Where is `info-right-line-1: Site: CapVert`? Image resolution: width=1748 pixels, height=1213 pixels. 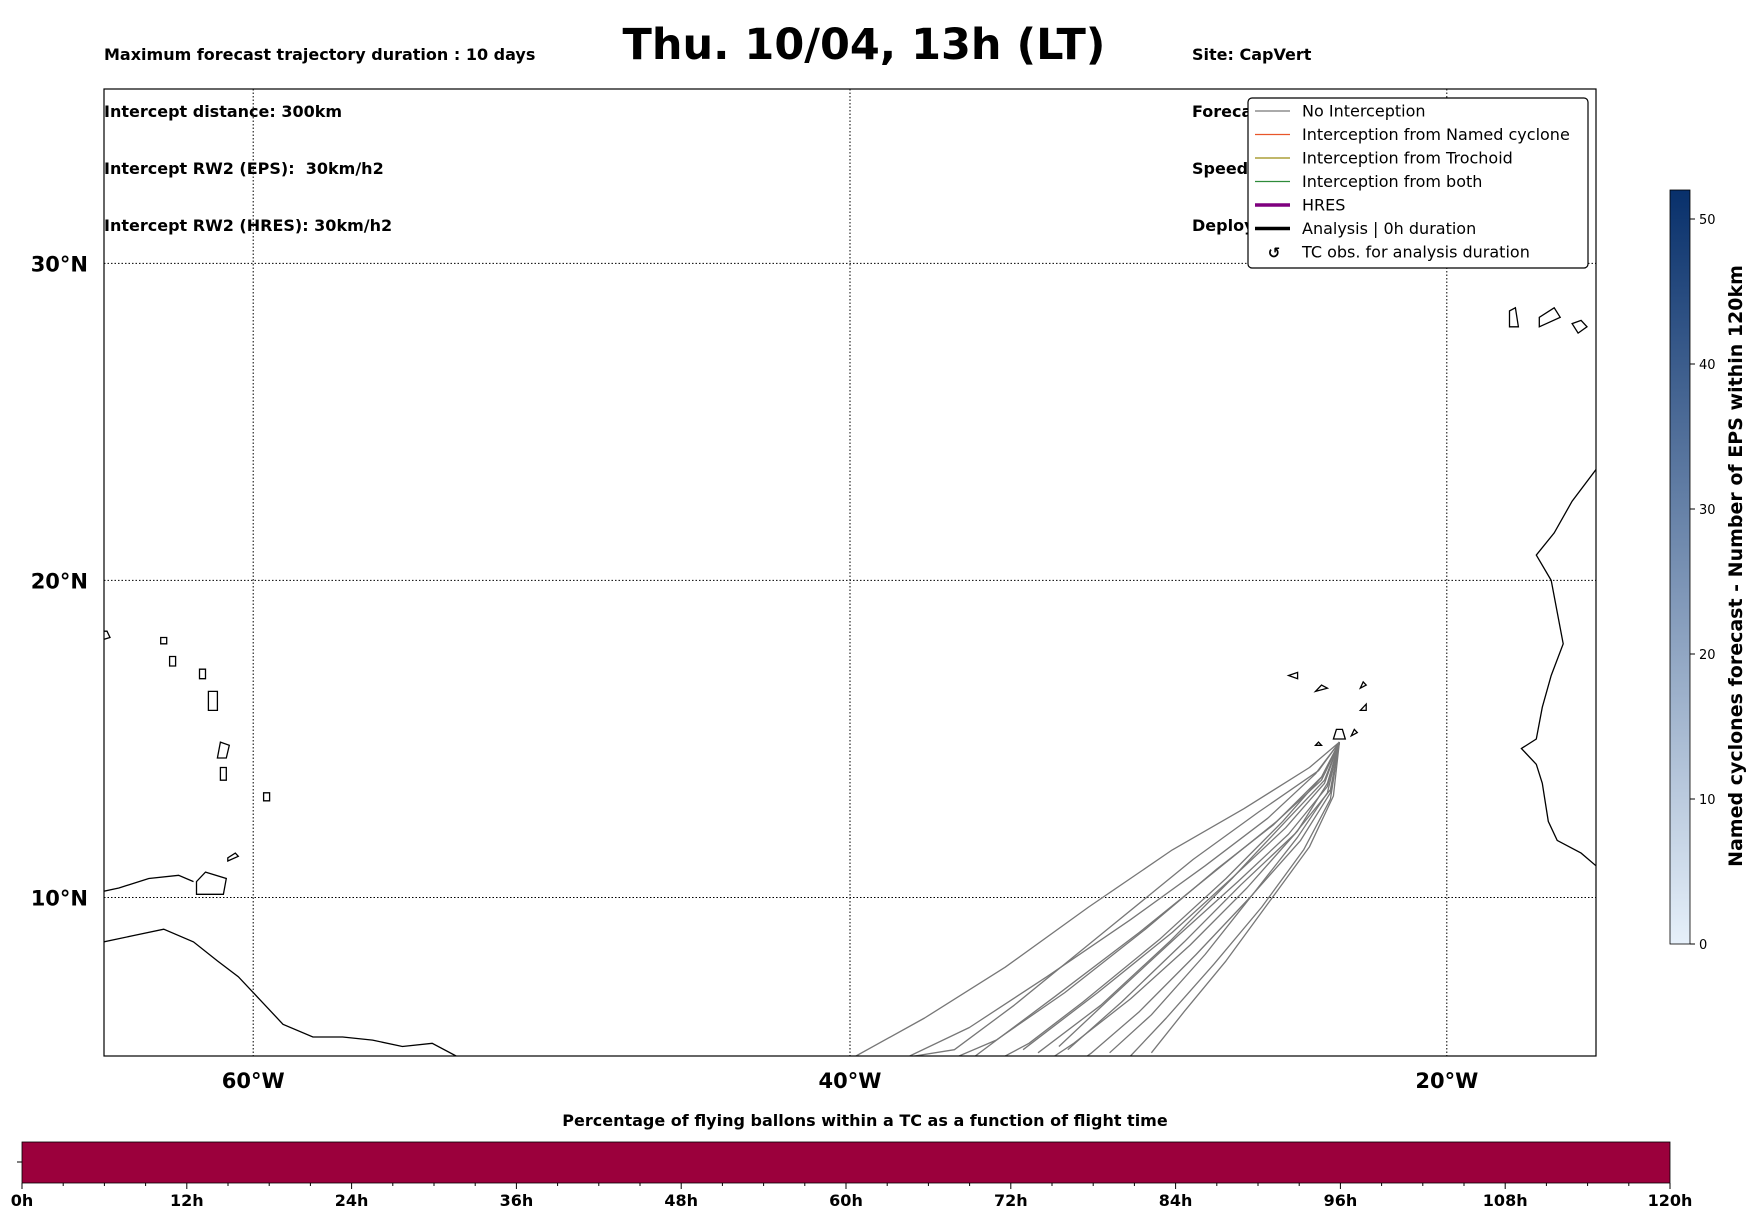
info-right-line-1: Site: CapVert is located at coordinates (1252, 54).